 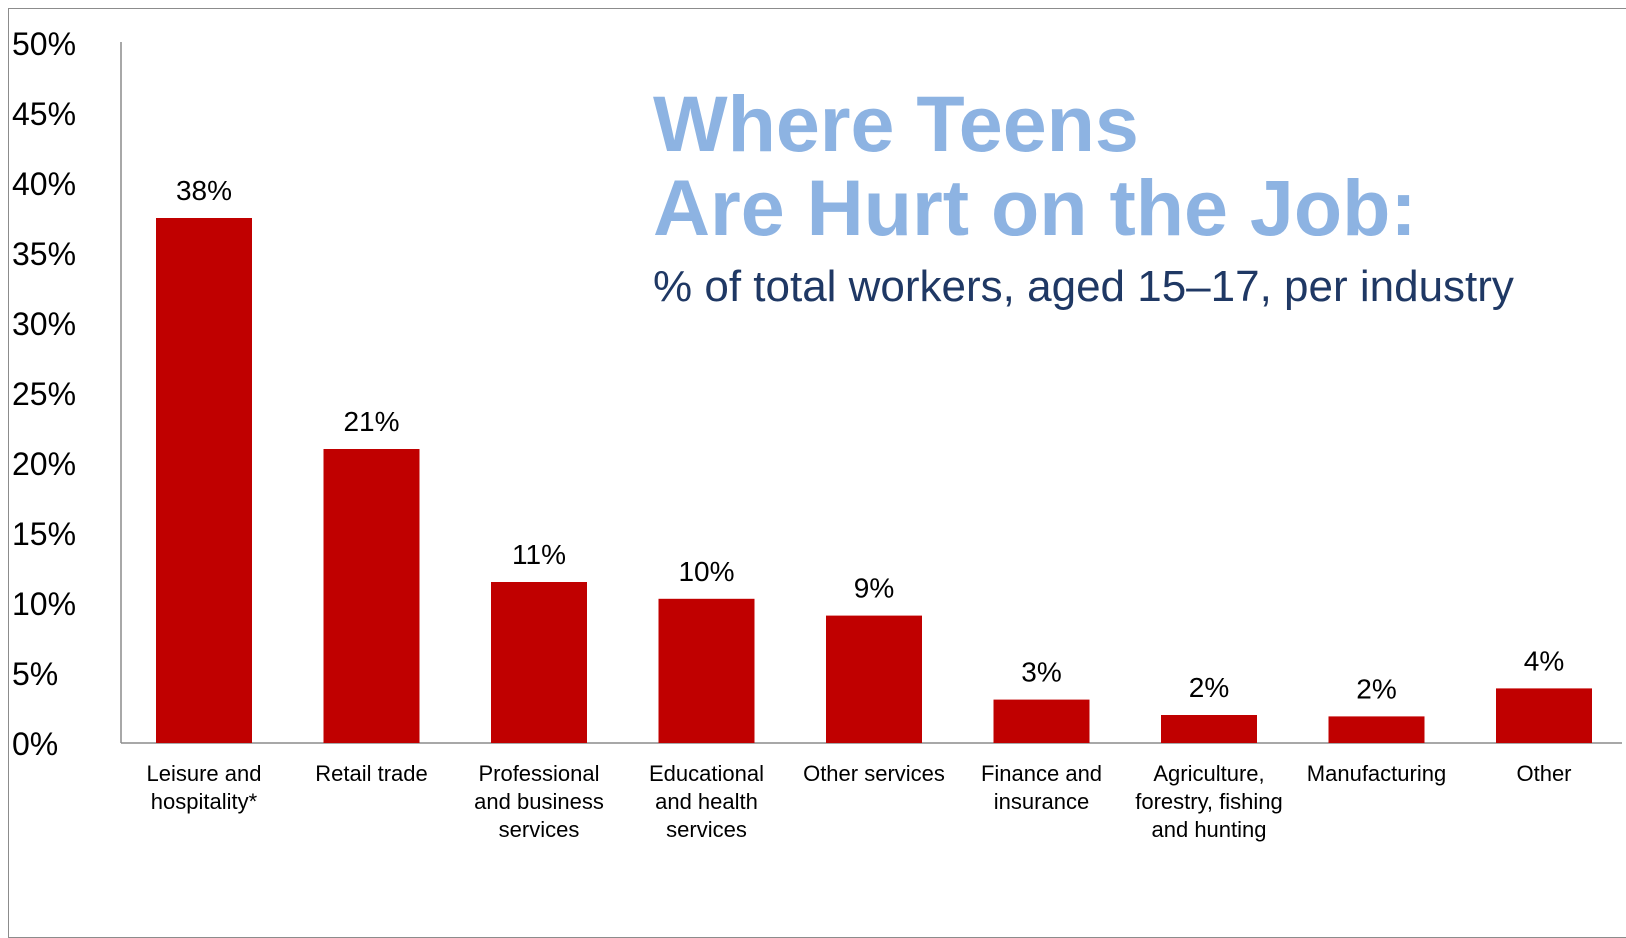 I want to click on data-label: 4%, so click(x=1544, y=660).